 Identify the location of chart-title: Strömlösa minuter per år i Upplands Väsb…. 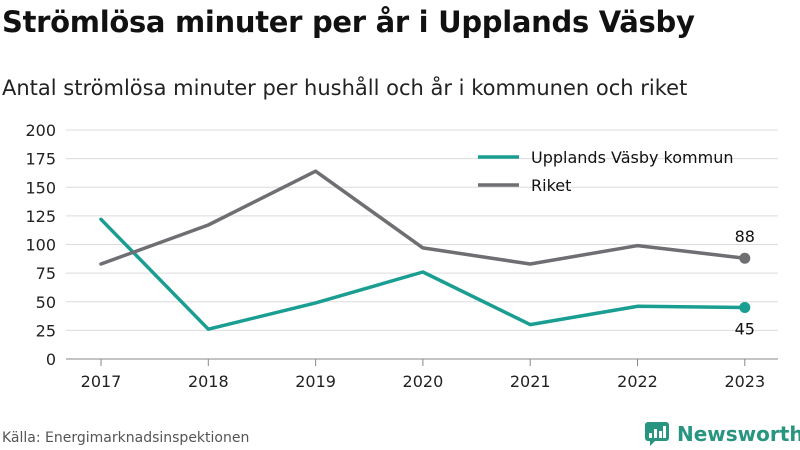
(348, 22).